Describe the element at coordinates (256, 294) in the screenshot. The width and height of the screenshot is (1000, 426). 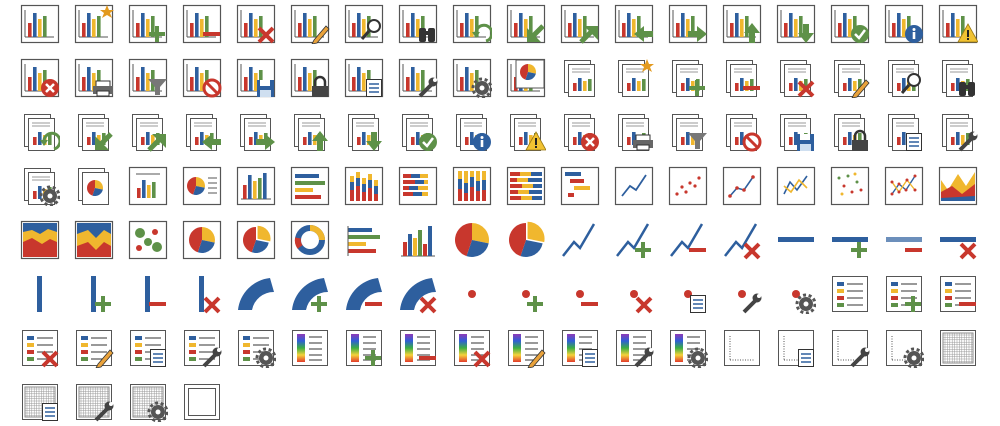
I see `gauge-icon` at that location.